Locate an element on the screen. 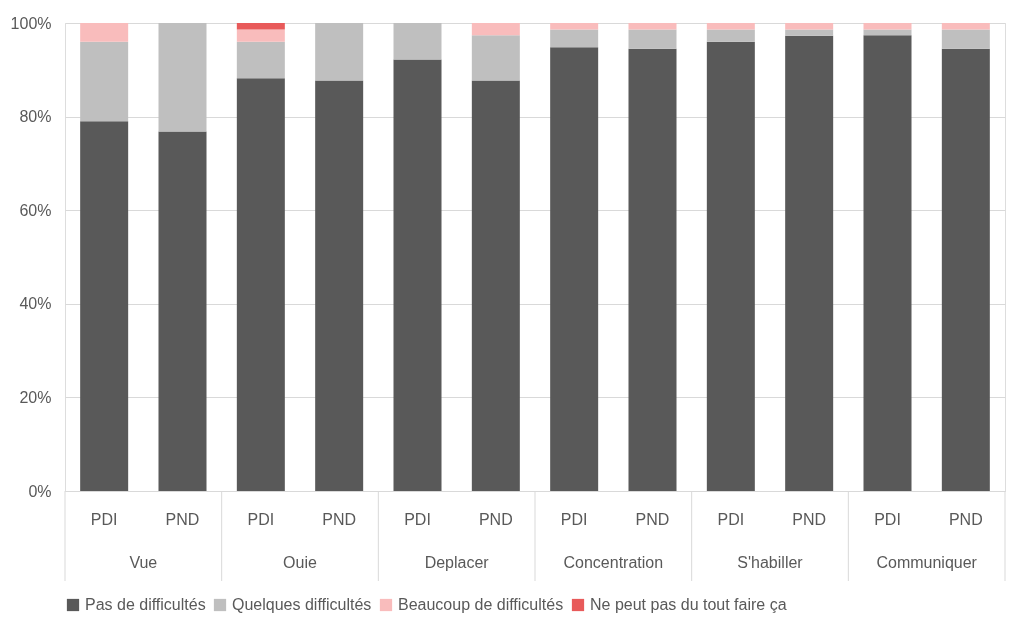 This screenshot has width=1030, height=631. text: Ouie is located at coordinates (300, 562).